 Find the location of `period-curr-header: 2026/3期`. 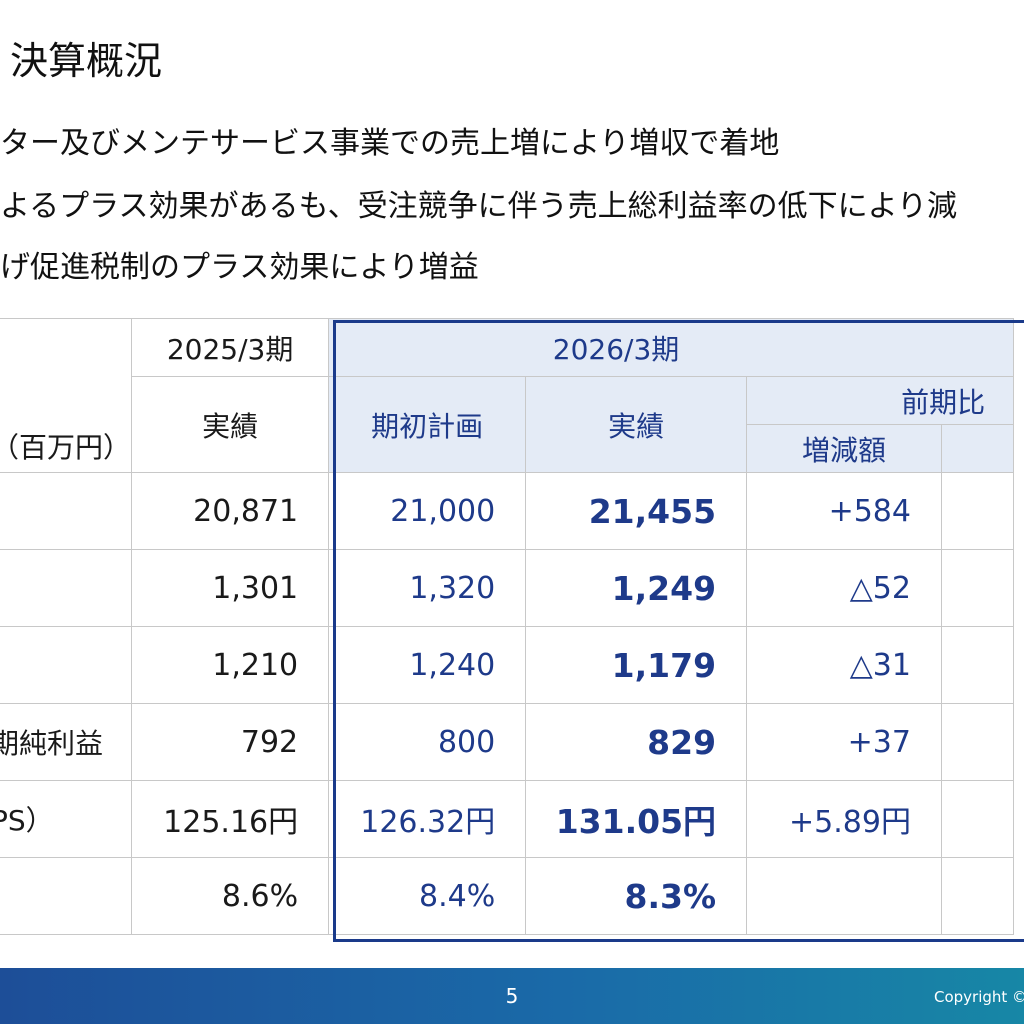

period-curr-header: 2026/3期 is located at coordinates (671, 347).